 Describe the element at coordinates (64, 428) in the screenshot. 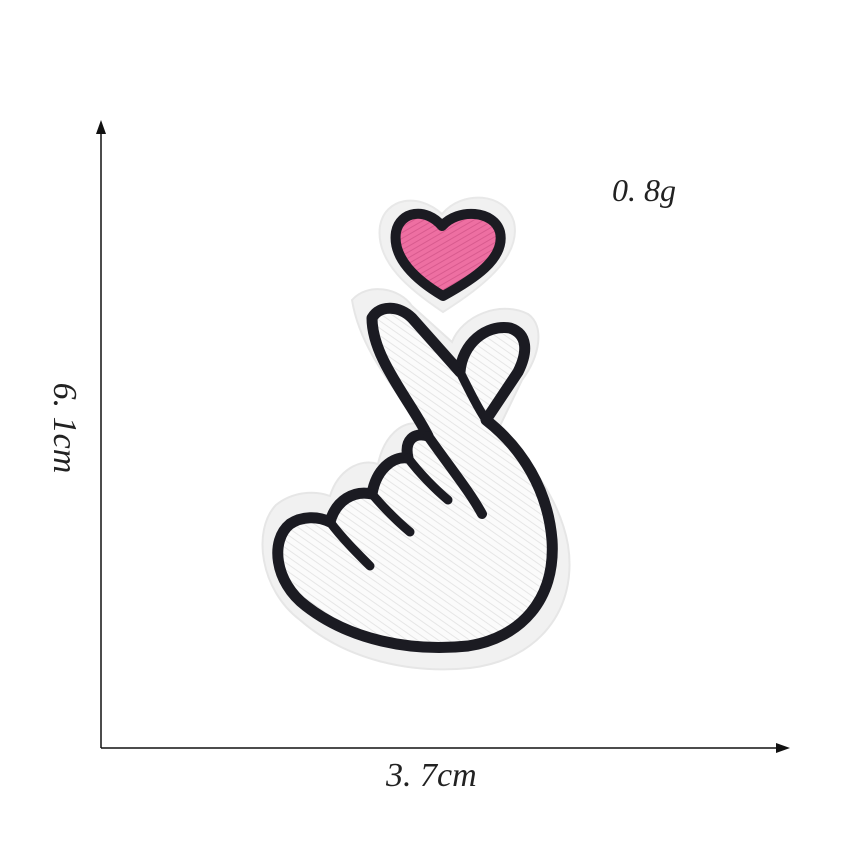

I see `height-label: 6. 1cm` at that location.